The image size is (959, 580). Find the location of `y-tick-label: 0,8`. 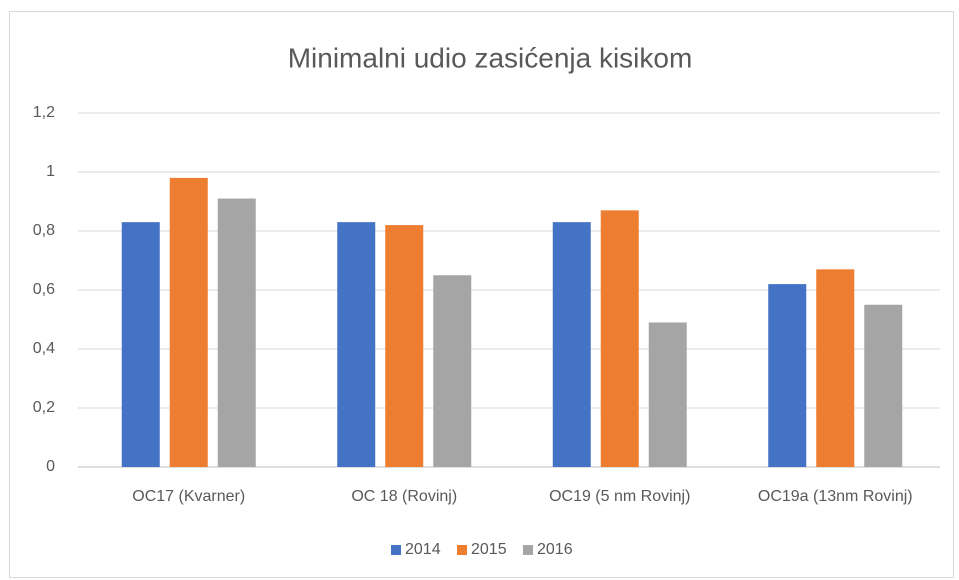

y-tick-label: 0,8 is located at coordinates (44, 230).